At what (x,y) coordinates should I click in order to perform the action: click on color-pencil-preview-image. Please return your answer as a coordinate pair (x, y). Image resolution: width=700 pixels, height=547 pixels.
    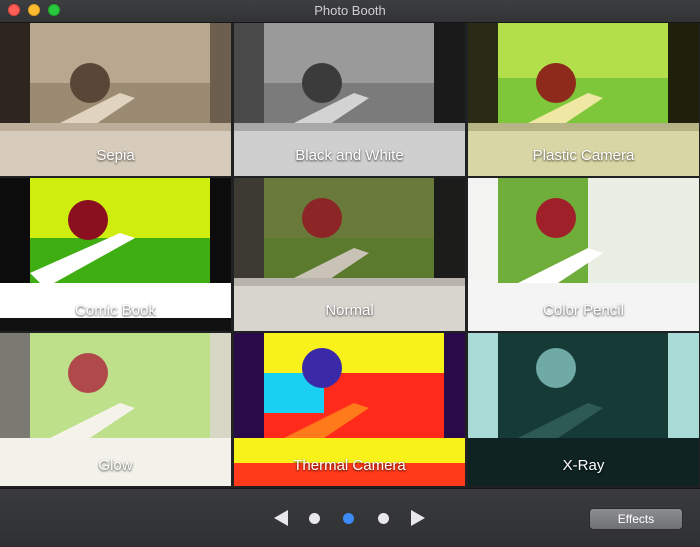
    Looking at the image, I should click on (583, 254).